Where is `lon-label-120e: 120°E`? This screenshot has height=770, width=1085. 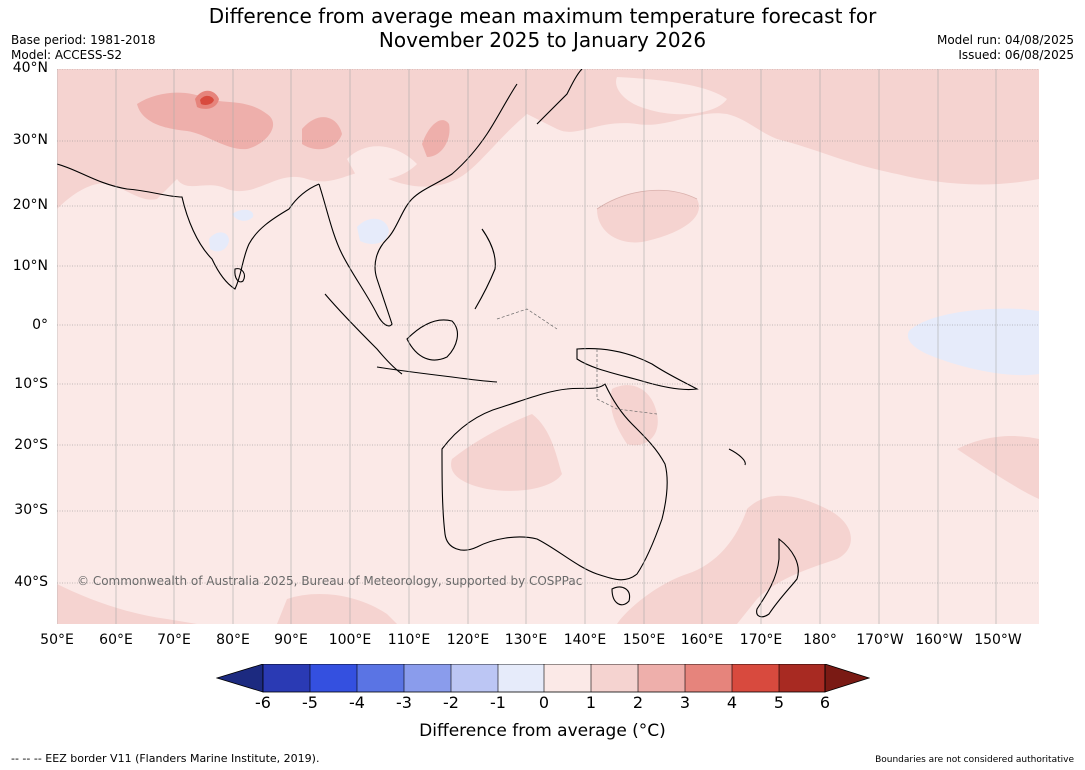
lon-label-120e: 120°E is located at coordinates (468, 640).